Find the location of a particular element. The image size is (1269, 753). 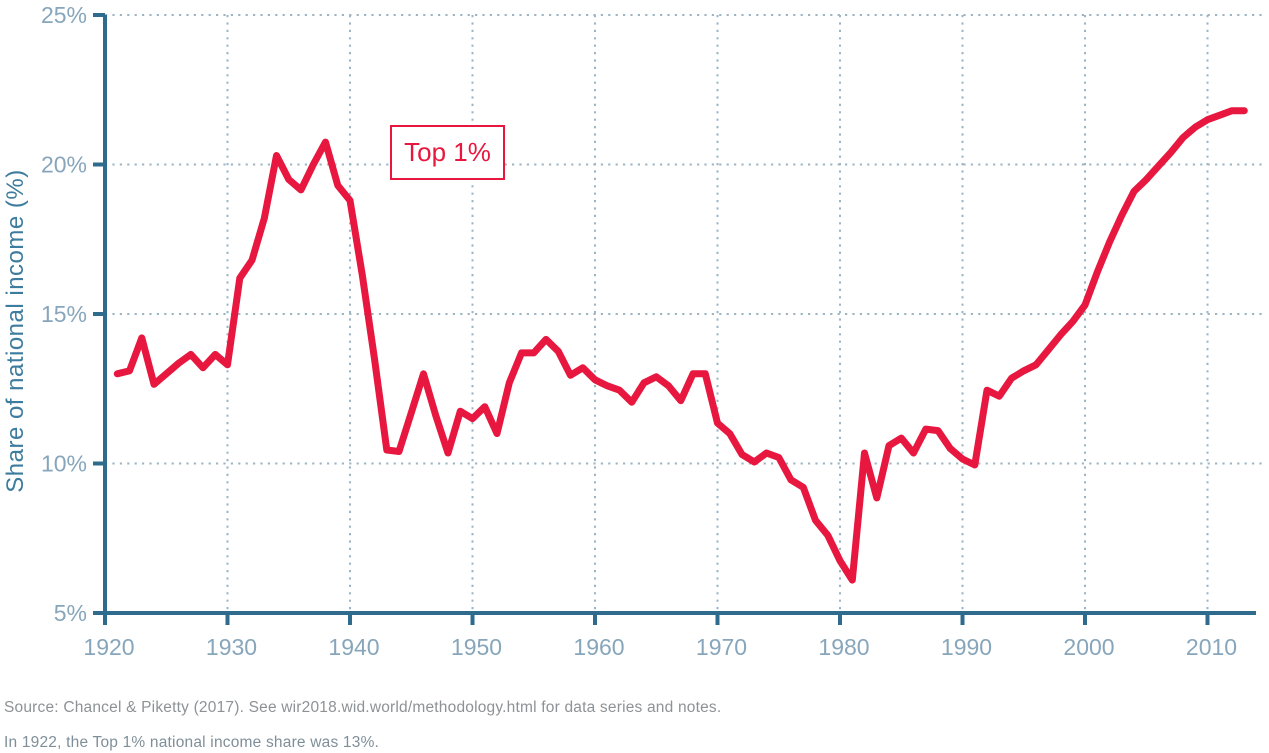

y-tick-label: 25% is located at coordinates (64, 15).